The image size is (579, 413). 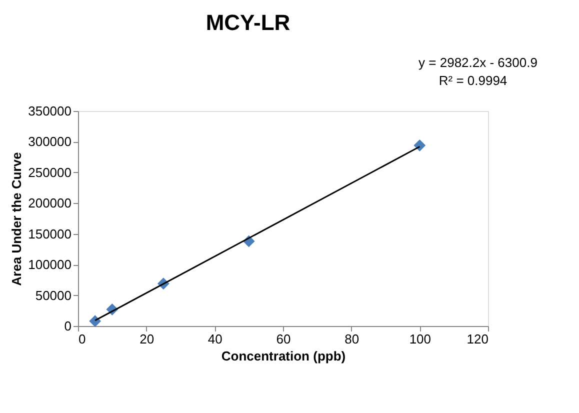 I want to click on y-tick-label: 0, so click(x=68, y=326).